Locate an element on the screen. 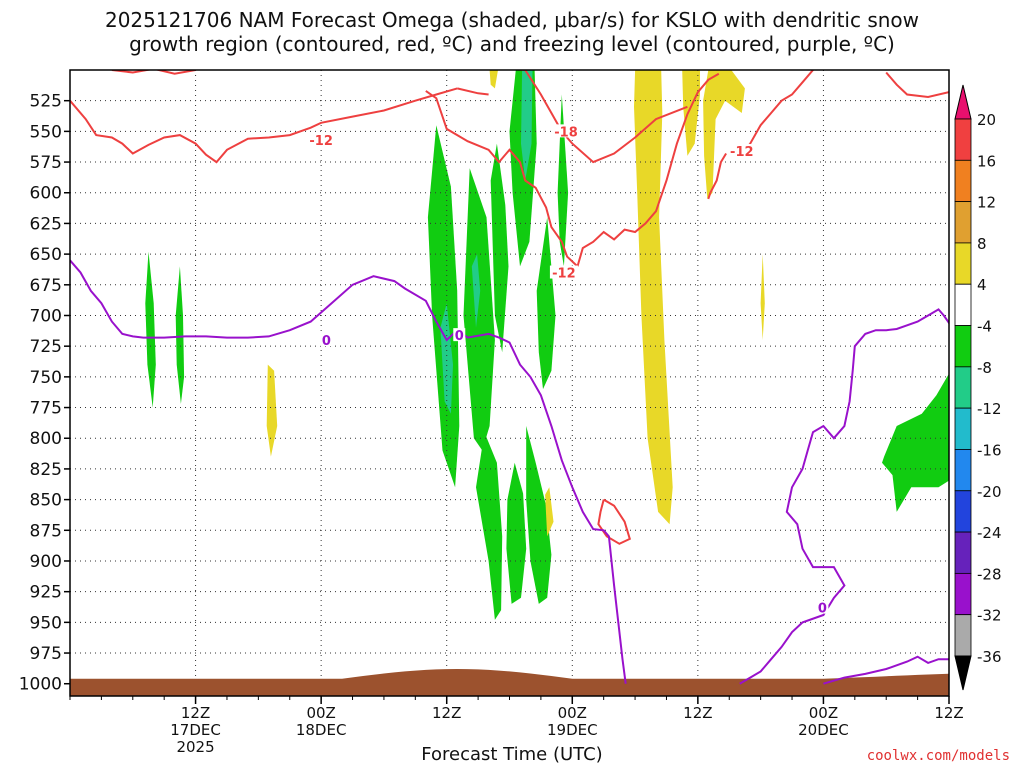  colorbar-label-8: -16 is located at coordinates (989, 450).